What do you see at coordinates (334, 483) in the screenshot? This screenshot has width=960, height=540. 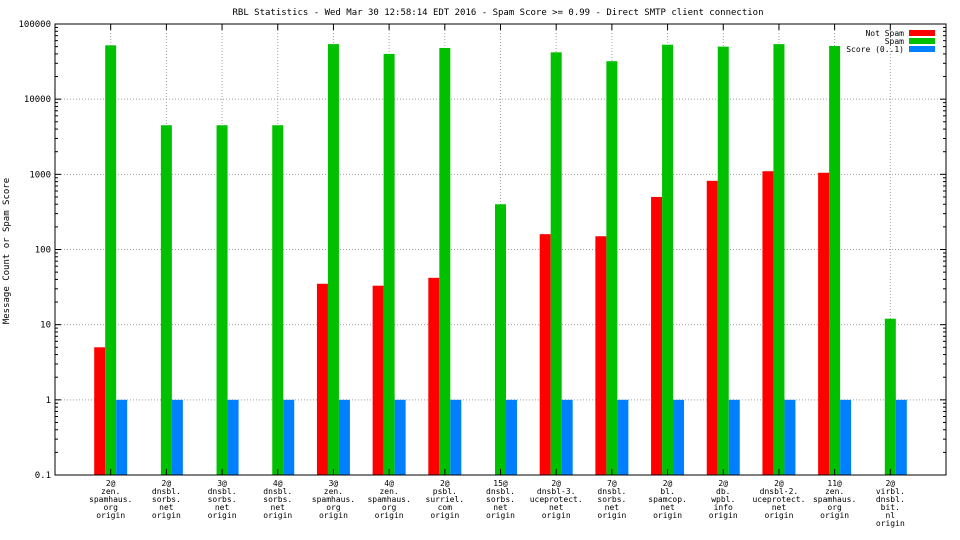 I see `x-tick-label: 3@` at bounding box center [334, 483].